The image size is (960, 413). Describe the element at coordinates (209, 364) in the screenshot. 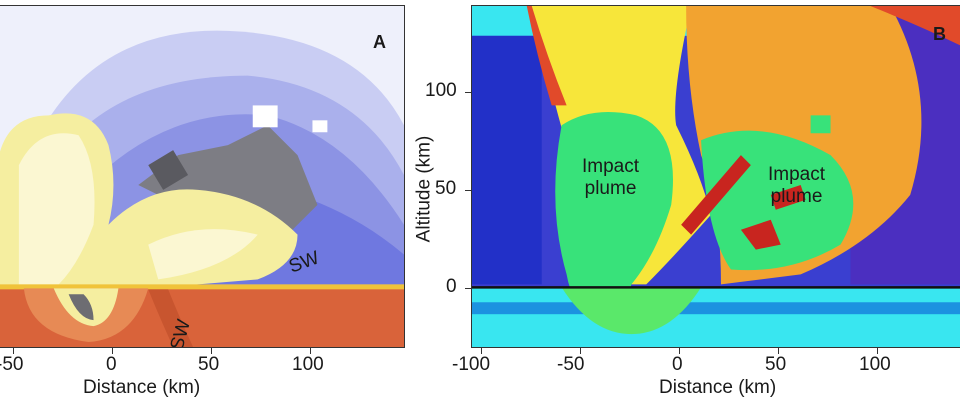

I see `panel-a-x-tick: 50` at that location.